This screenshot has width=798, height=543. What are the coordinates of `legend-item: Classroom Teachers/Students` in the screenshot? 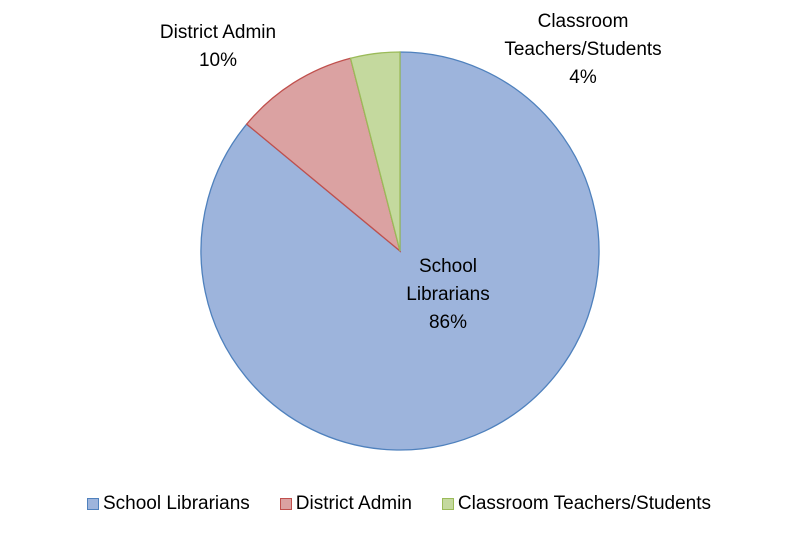 It's located at (576, 504).